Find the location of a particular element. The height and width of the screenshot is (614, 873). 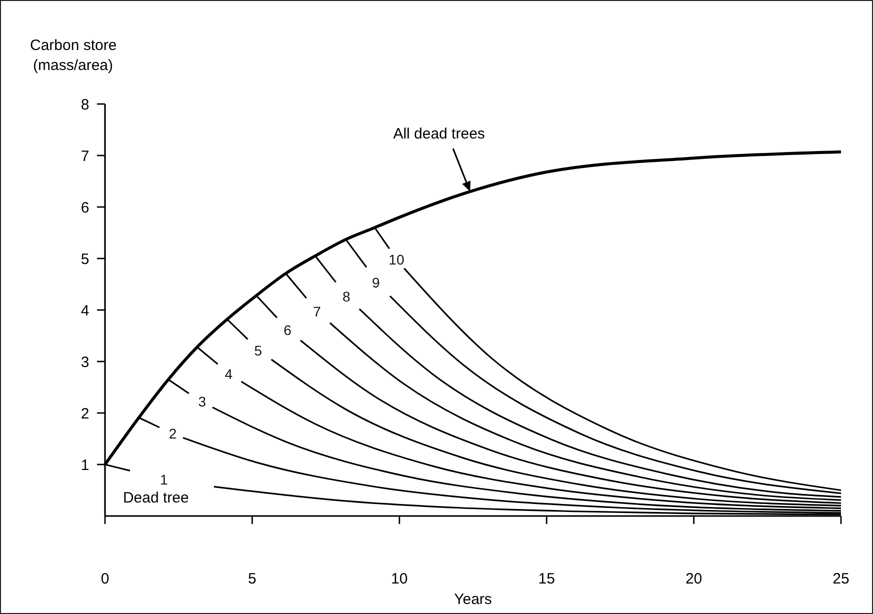

x-tick-label: 15 is located at coordinates (546, 579).